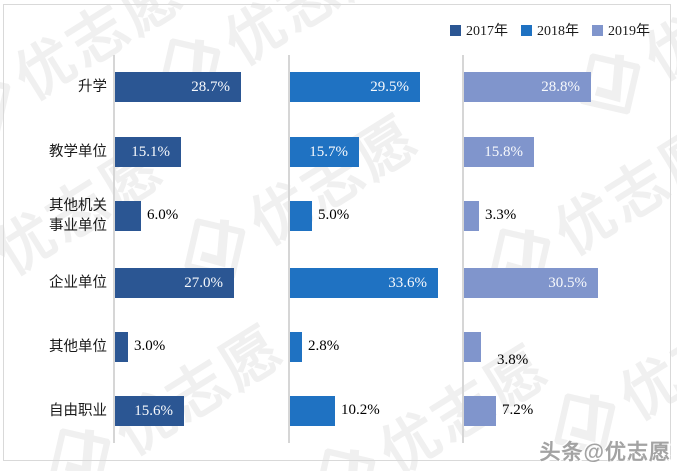 The width and height of the screenshot is (677, 471). What do you see at coordinates (389, 86) in the screenshot?
I see `value-label: 29.5%` at bounding box center [389, 86].